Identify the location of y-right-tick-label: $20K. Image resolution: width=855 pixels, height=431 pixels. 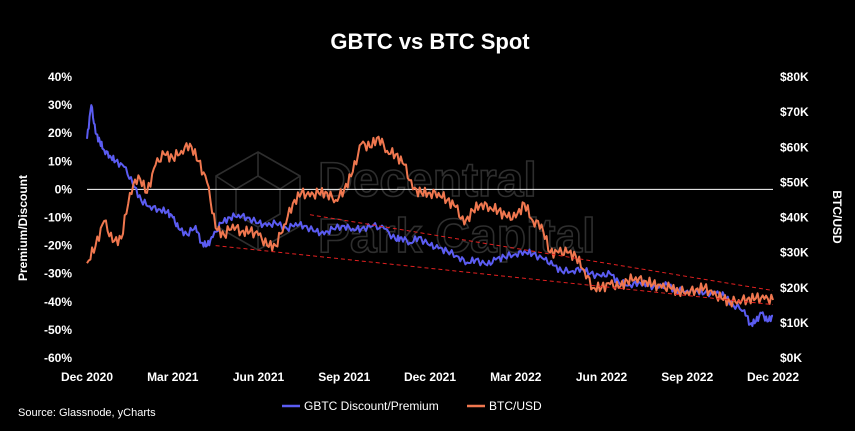
(794, 288).